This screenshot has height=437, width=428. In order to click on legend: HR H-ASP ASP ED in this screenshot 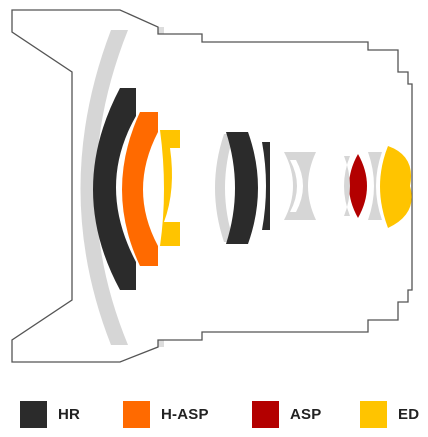, I will do `click(214, 414)`.